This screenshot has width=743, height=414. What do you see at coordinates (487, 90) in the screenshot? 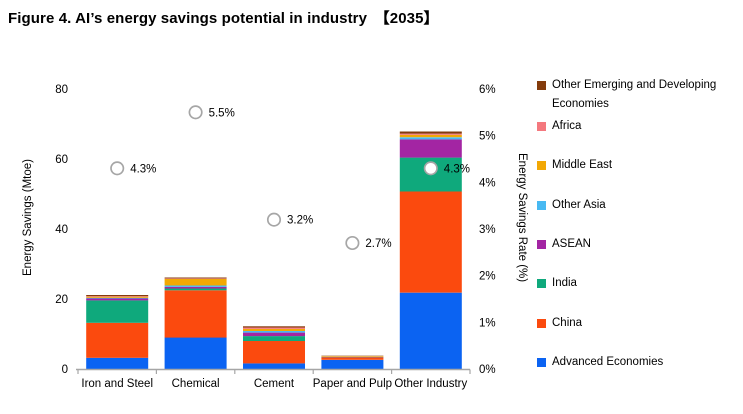
I see `right-axis-tick-label: 6%` at bounding box center [487, 90].